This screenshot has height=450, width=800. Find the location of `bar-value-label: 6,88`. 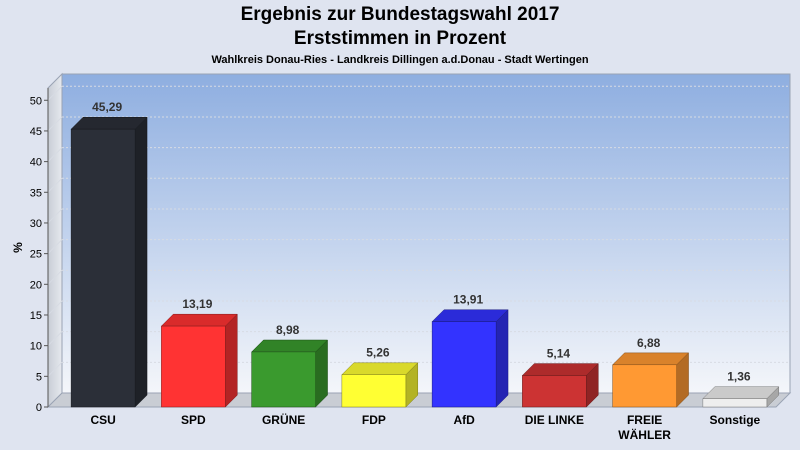

bar-value-label: 6,88 is located at coordinates (649, 343).